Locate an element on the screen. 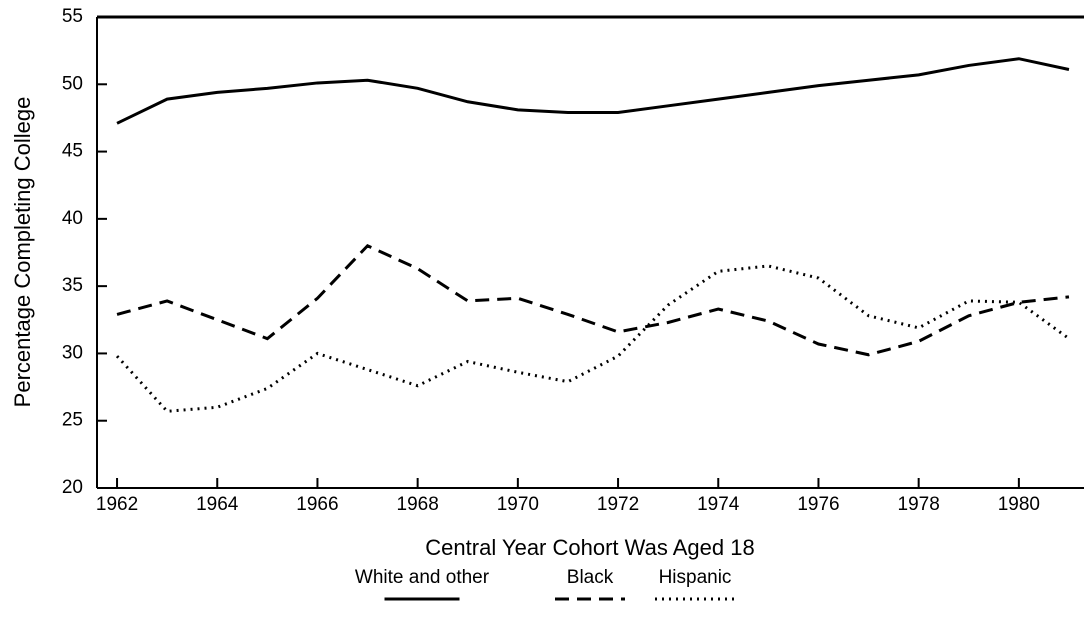 The height and width of the screenshot is (629, 1084). x-tick-label: 1970 is located at coordinates (518, 504).